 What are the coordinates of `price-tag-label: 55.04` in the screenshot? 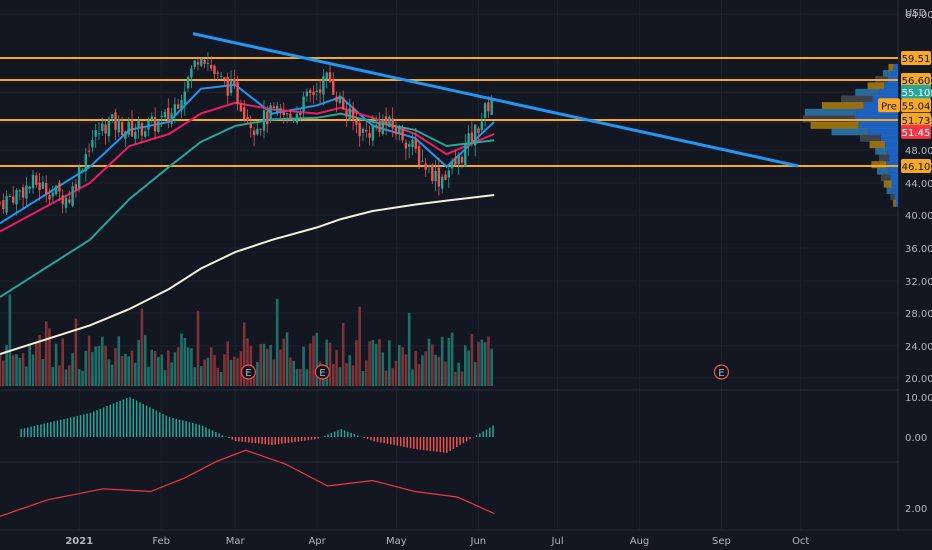 It's located at (916, 106).